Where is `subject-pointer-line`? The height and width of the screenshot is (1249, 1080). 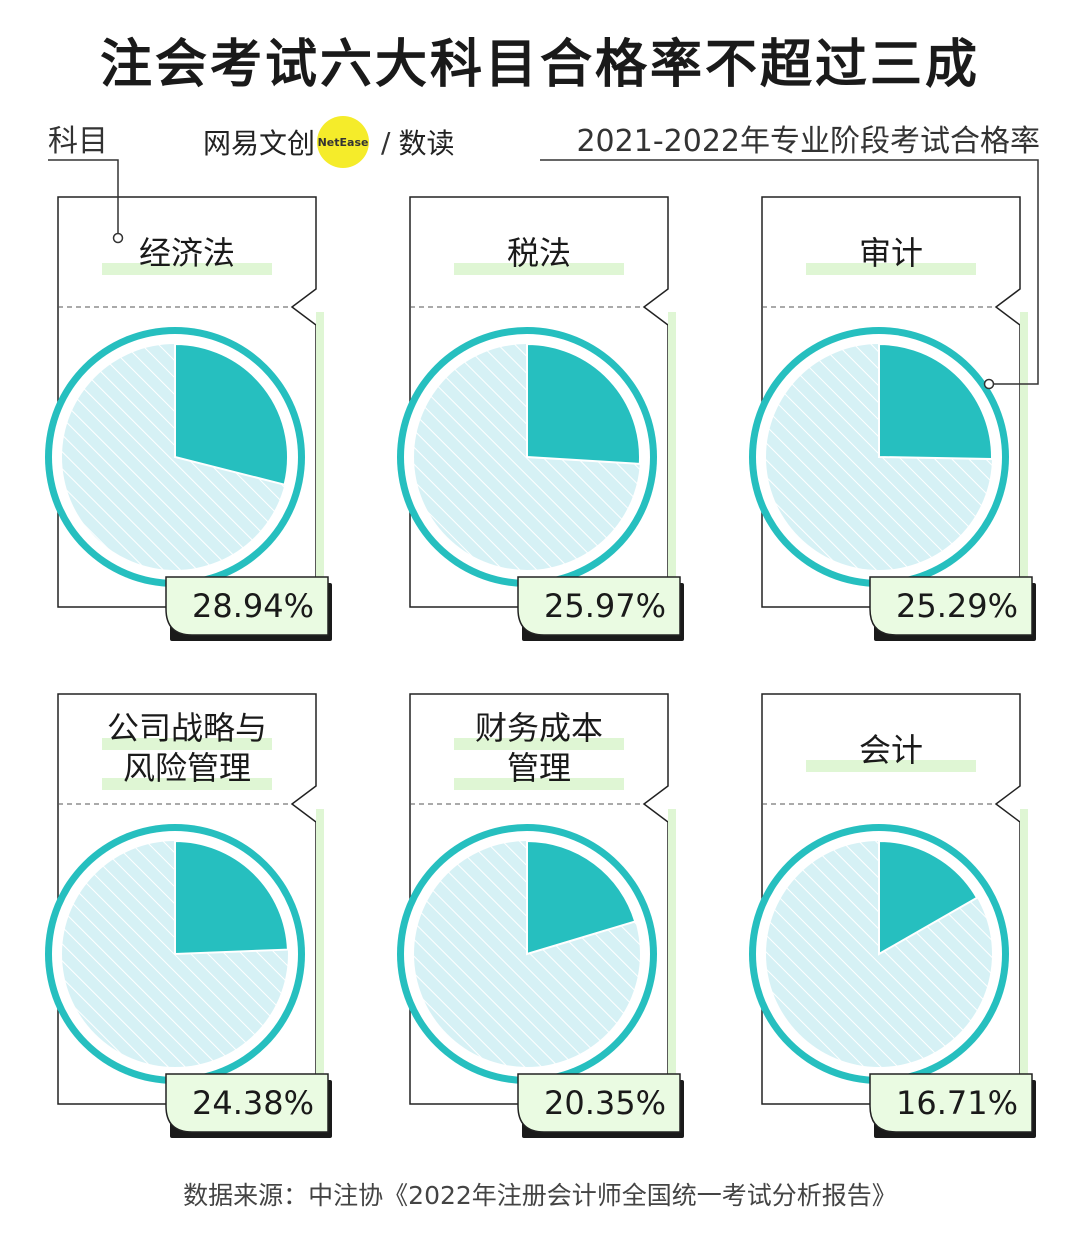
subject-pointer-line is located at coordinates (83, 198).